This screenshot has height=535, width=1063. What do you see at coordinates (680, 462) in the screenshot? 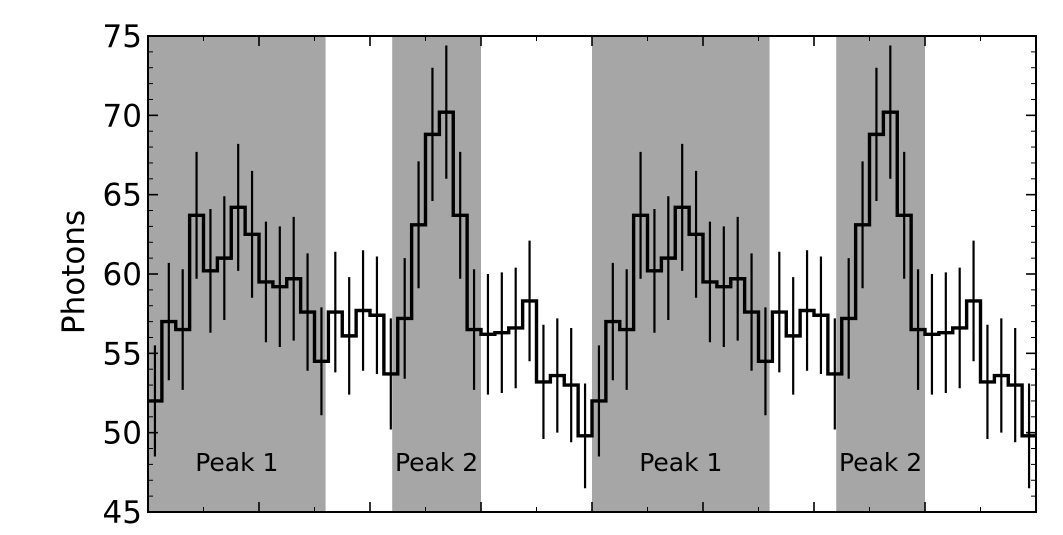
I see `peak-label-3: Peak 1` at bounding box center [680, 462].